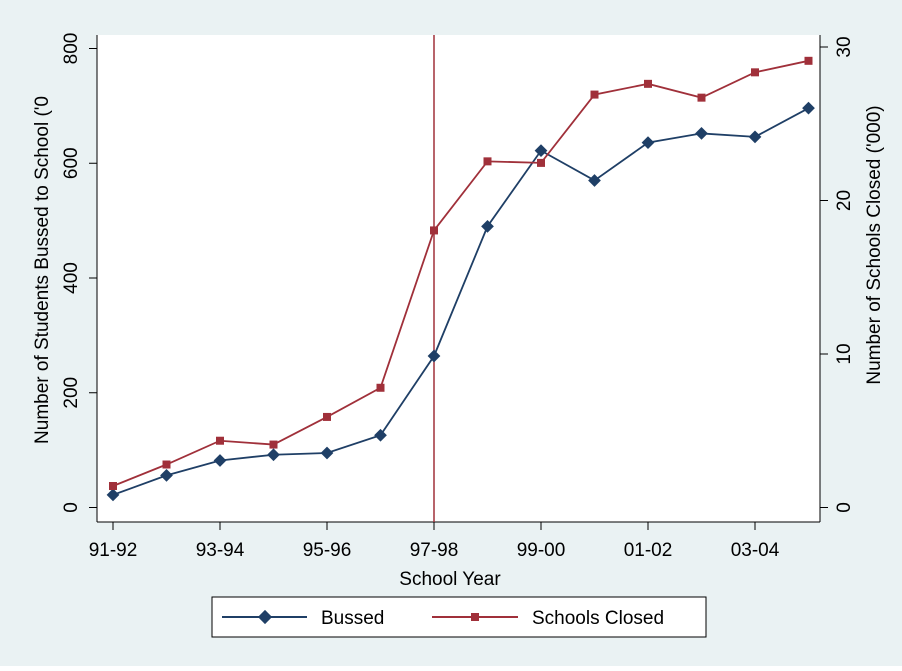  I want to click on y-left-tick-label: 600, so click(71, 163).